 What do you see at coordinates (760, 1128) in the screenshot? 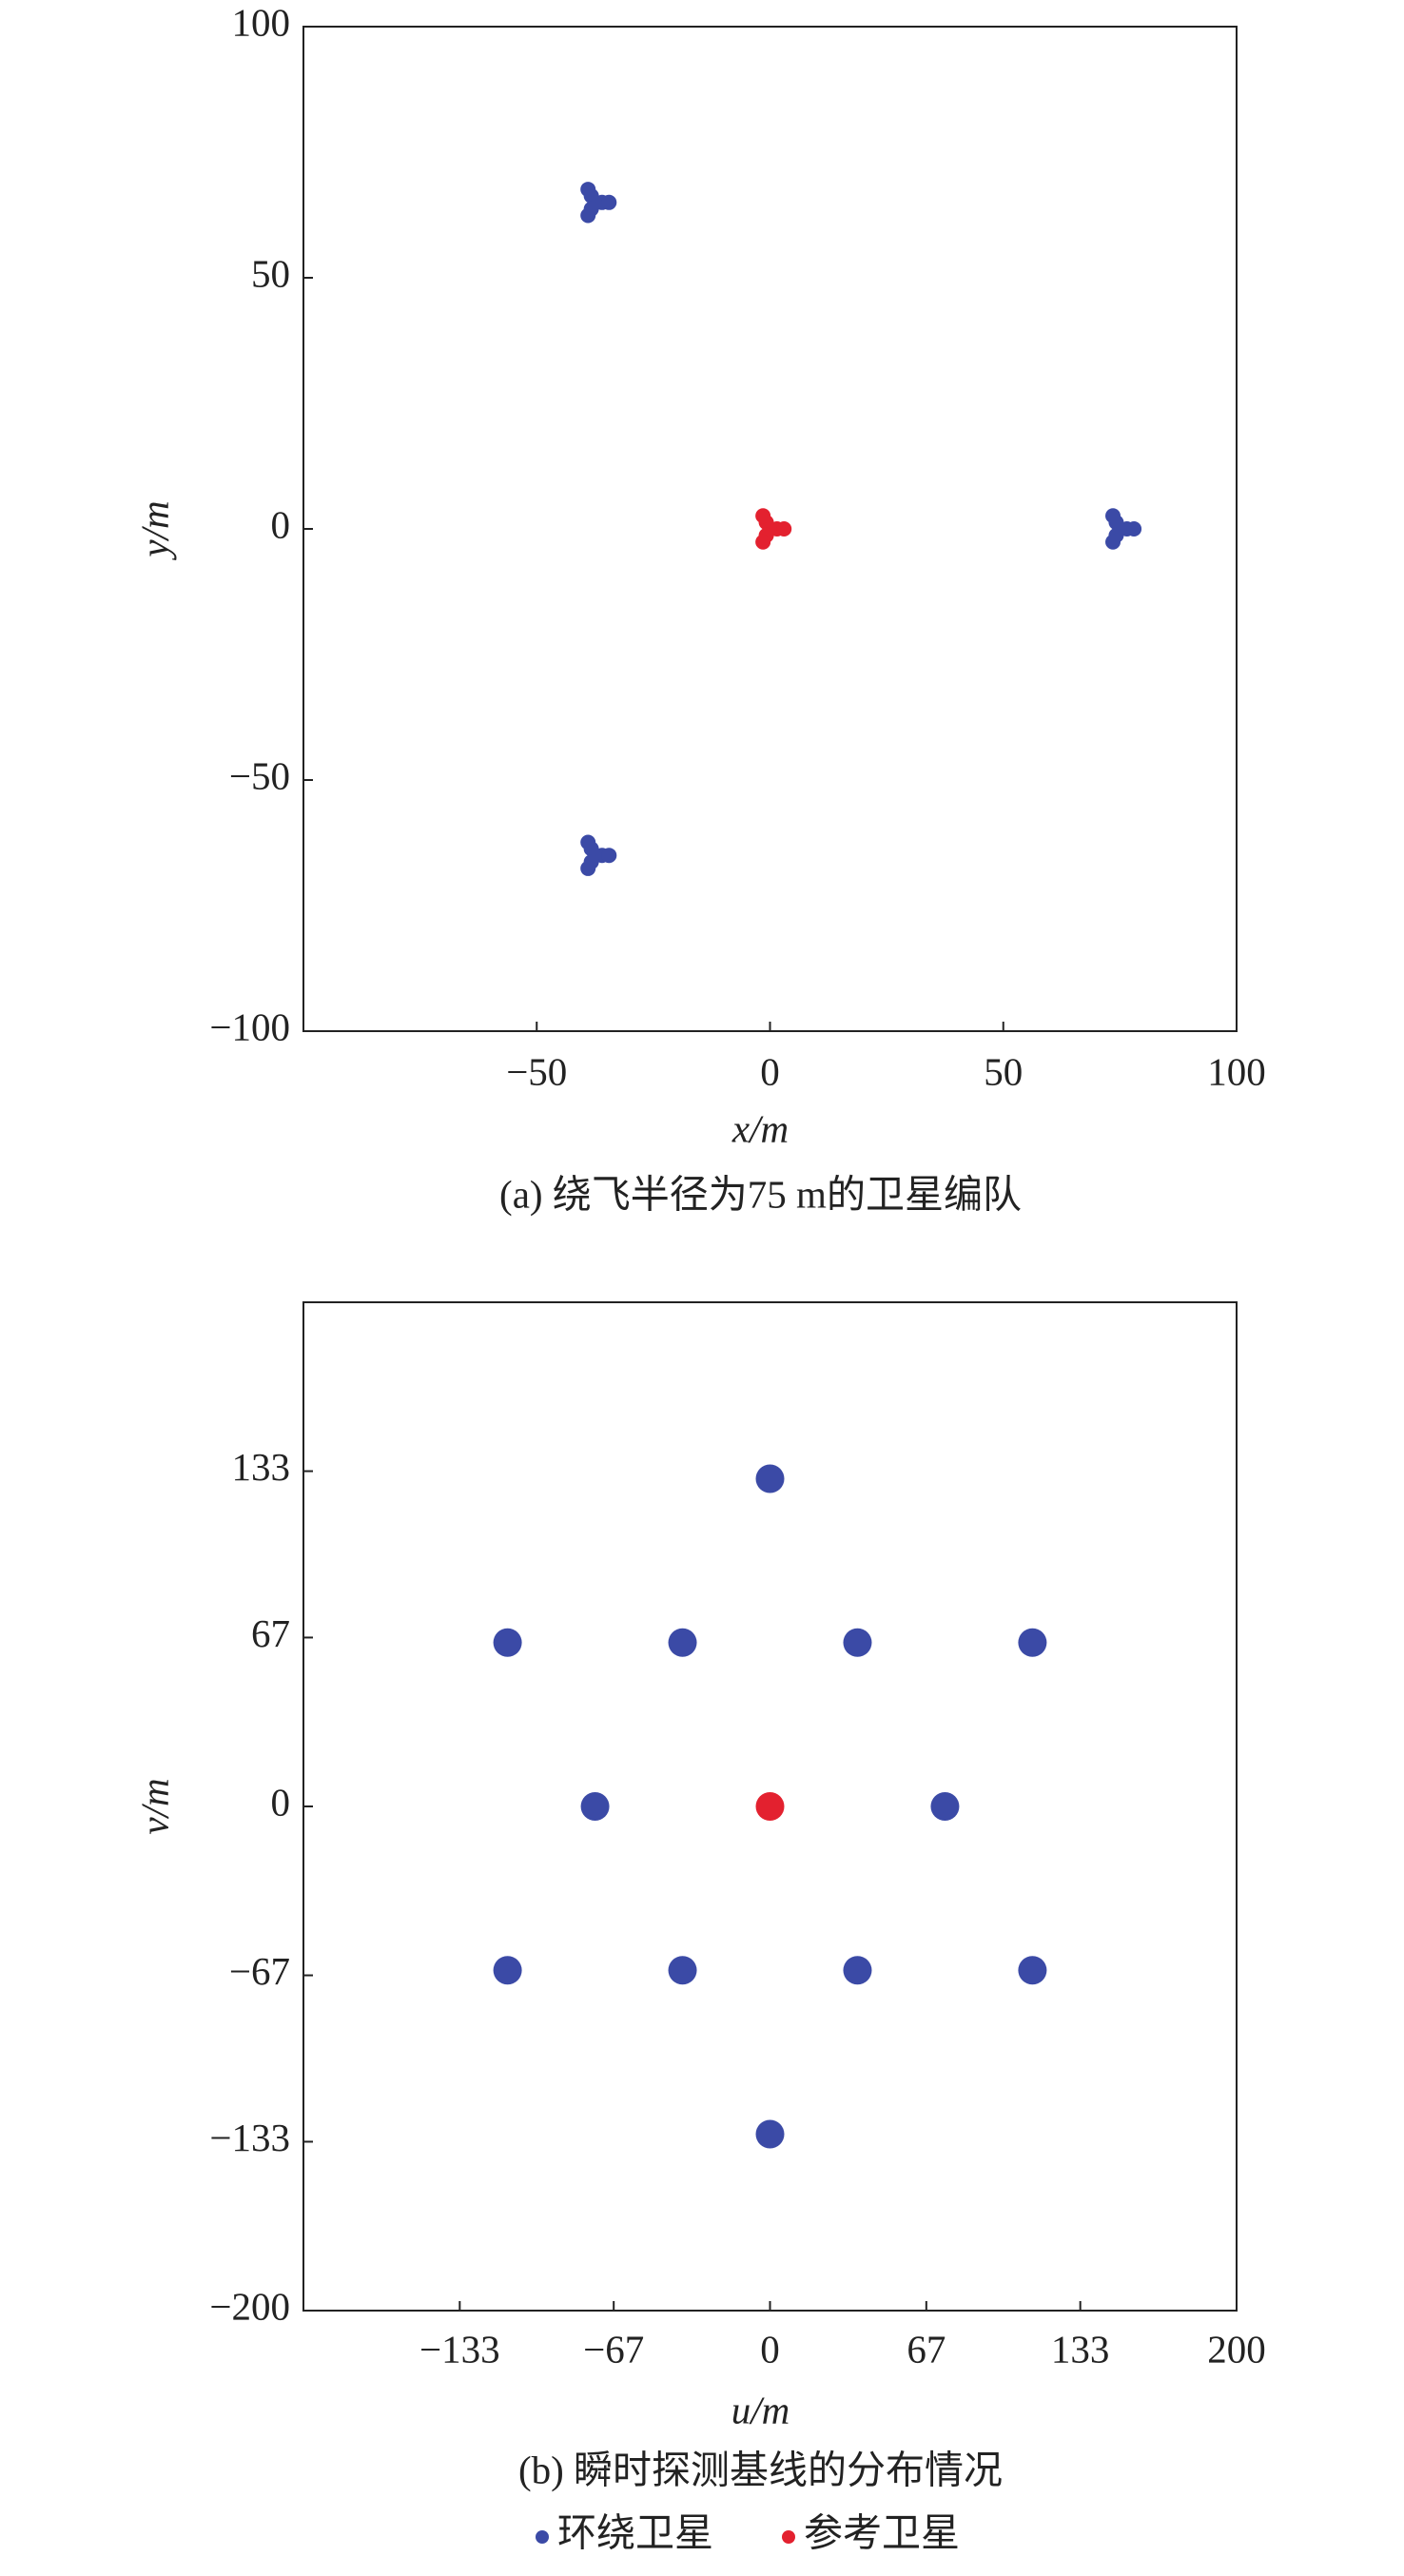
I see `x-axis-label: x/m` at bounding box center [760, 1128].